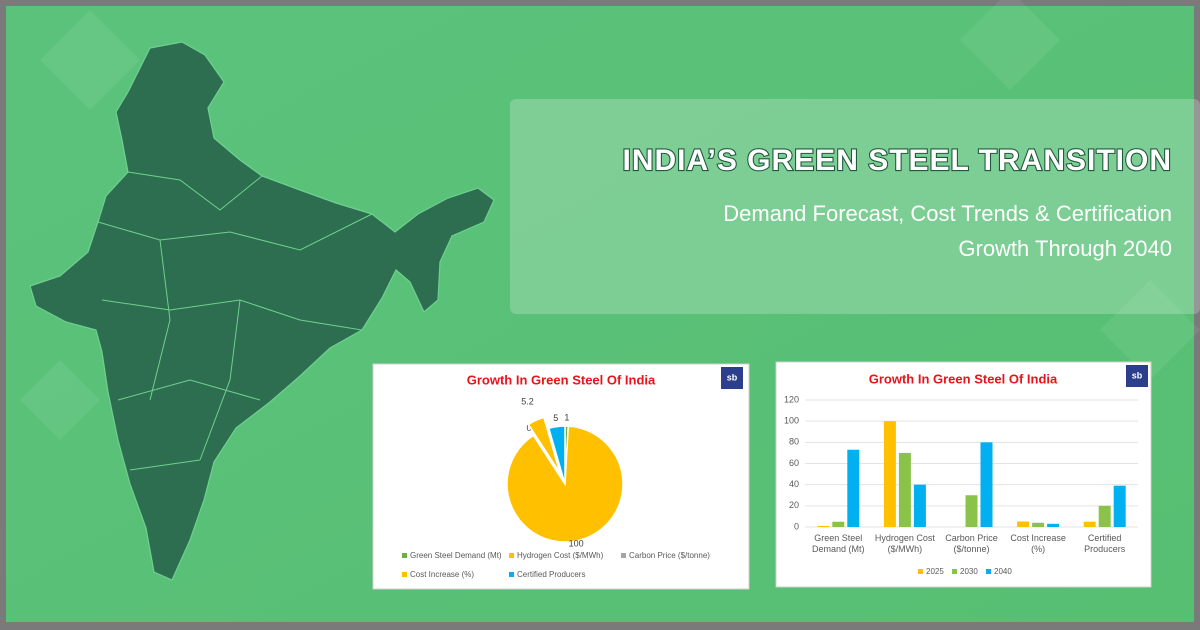  I want to click on subtitle: Growth Through 2040, so click(1065, 248).